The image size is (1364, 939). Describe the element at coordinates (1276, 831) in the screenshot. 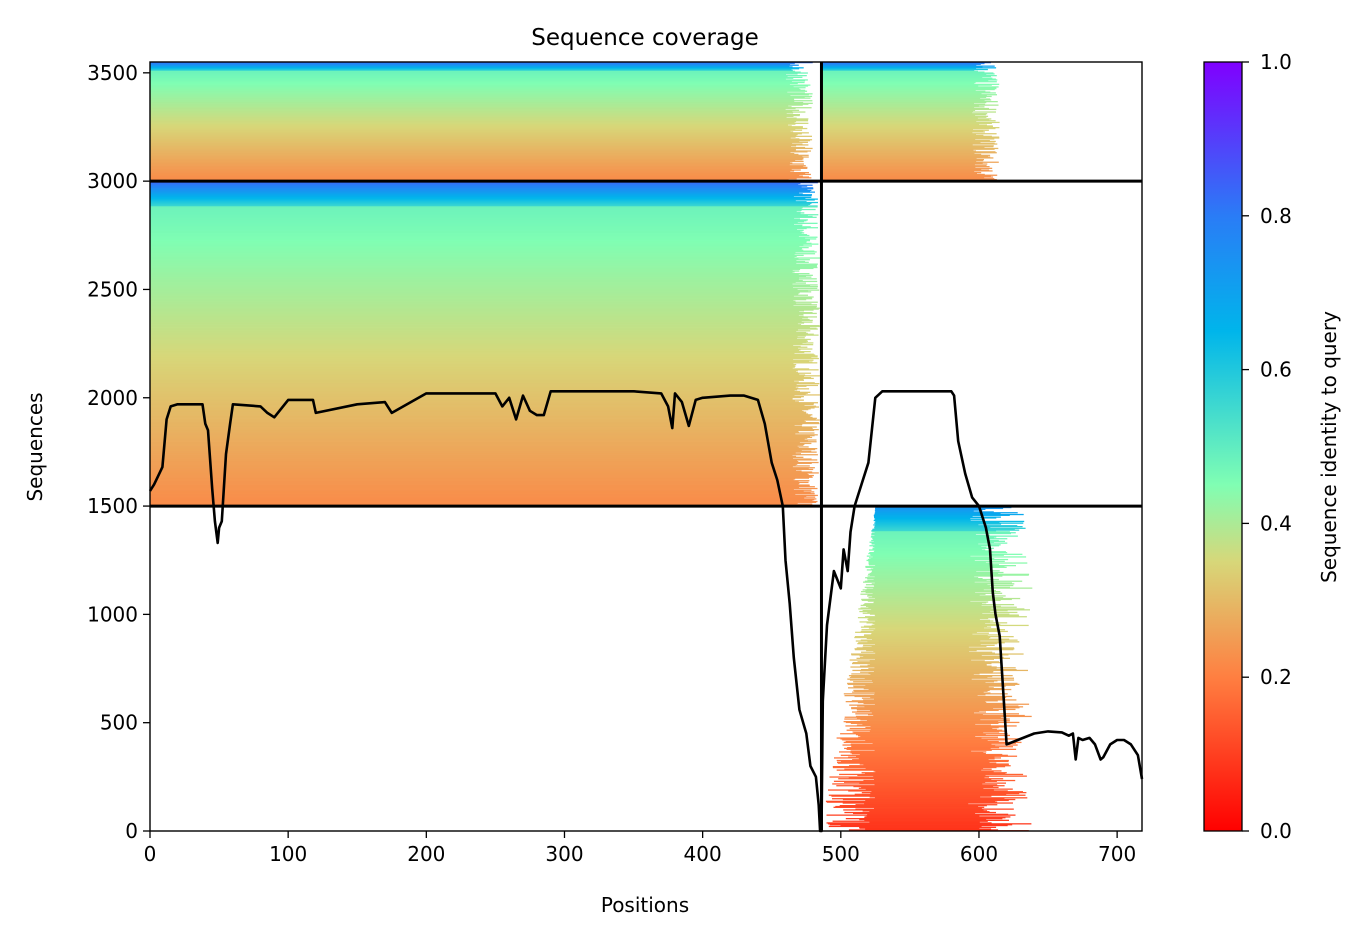

I see `colorbar-tick-label: 0.0` at that location.